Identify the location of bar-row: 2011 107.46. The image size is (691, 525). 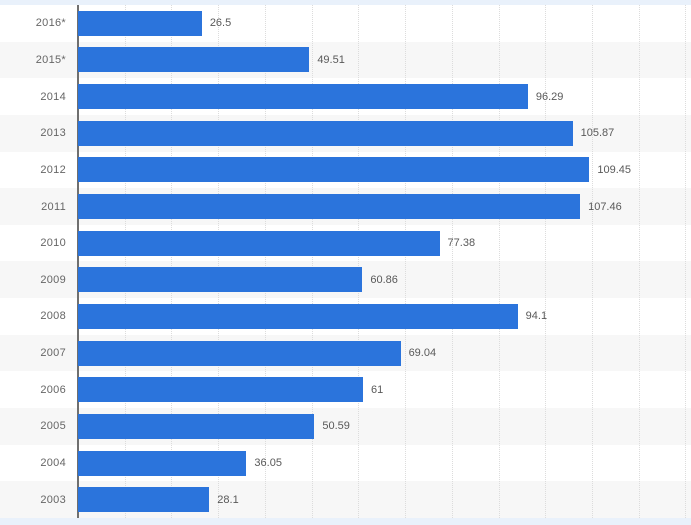
(345, 206).